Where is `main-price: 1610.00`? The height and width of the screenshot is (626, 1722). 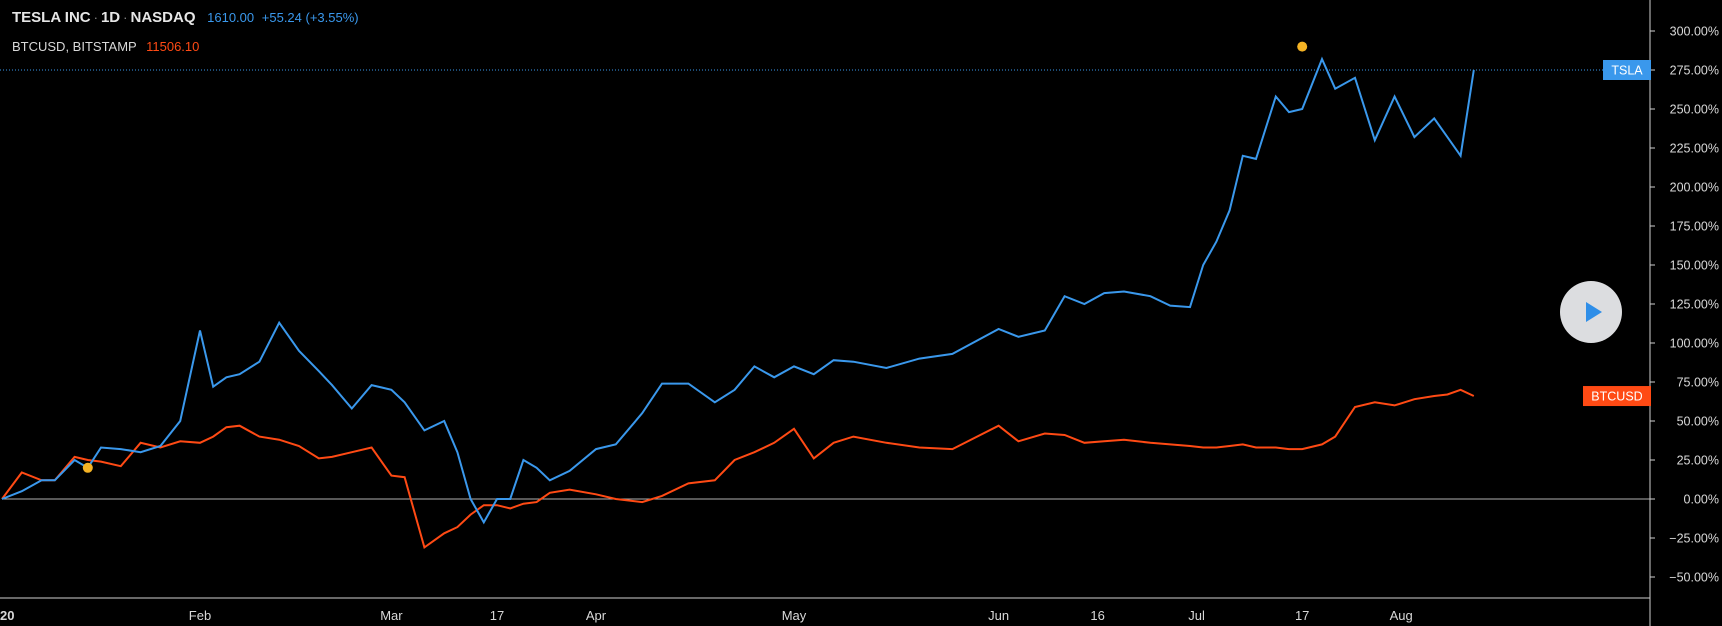 main-price: 1610.00 is located at coordinates (231, 17).